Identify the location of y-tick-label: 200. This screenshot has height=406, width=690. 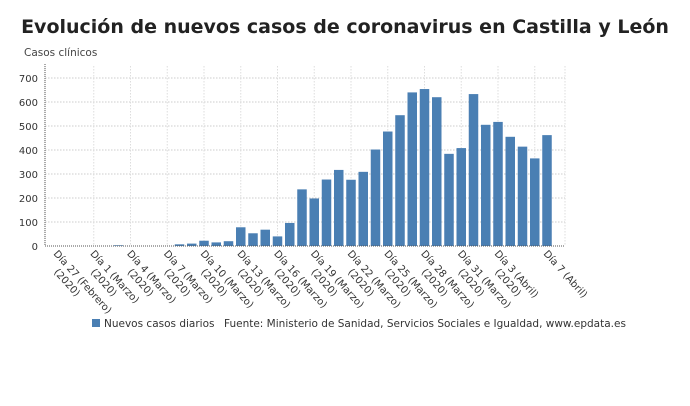
(28, 199).